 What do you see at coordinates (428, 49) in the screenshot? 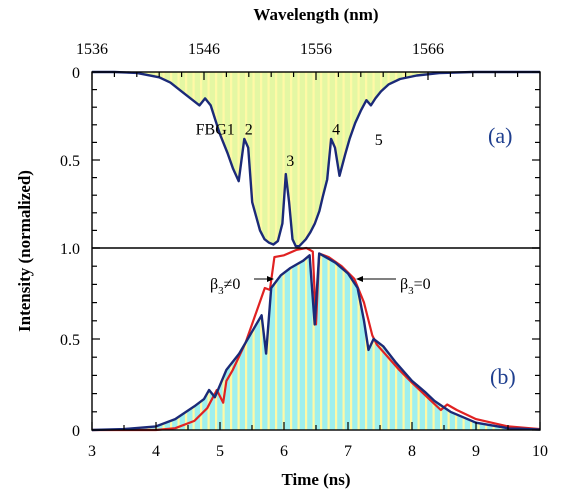
I see `top-axis-tick-label: 1566` at bounding box center [428, 49].